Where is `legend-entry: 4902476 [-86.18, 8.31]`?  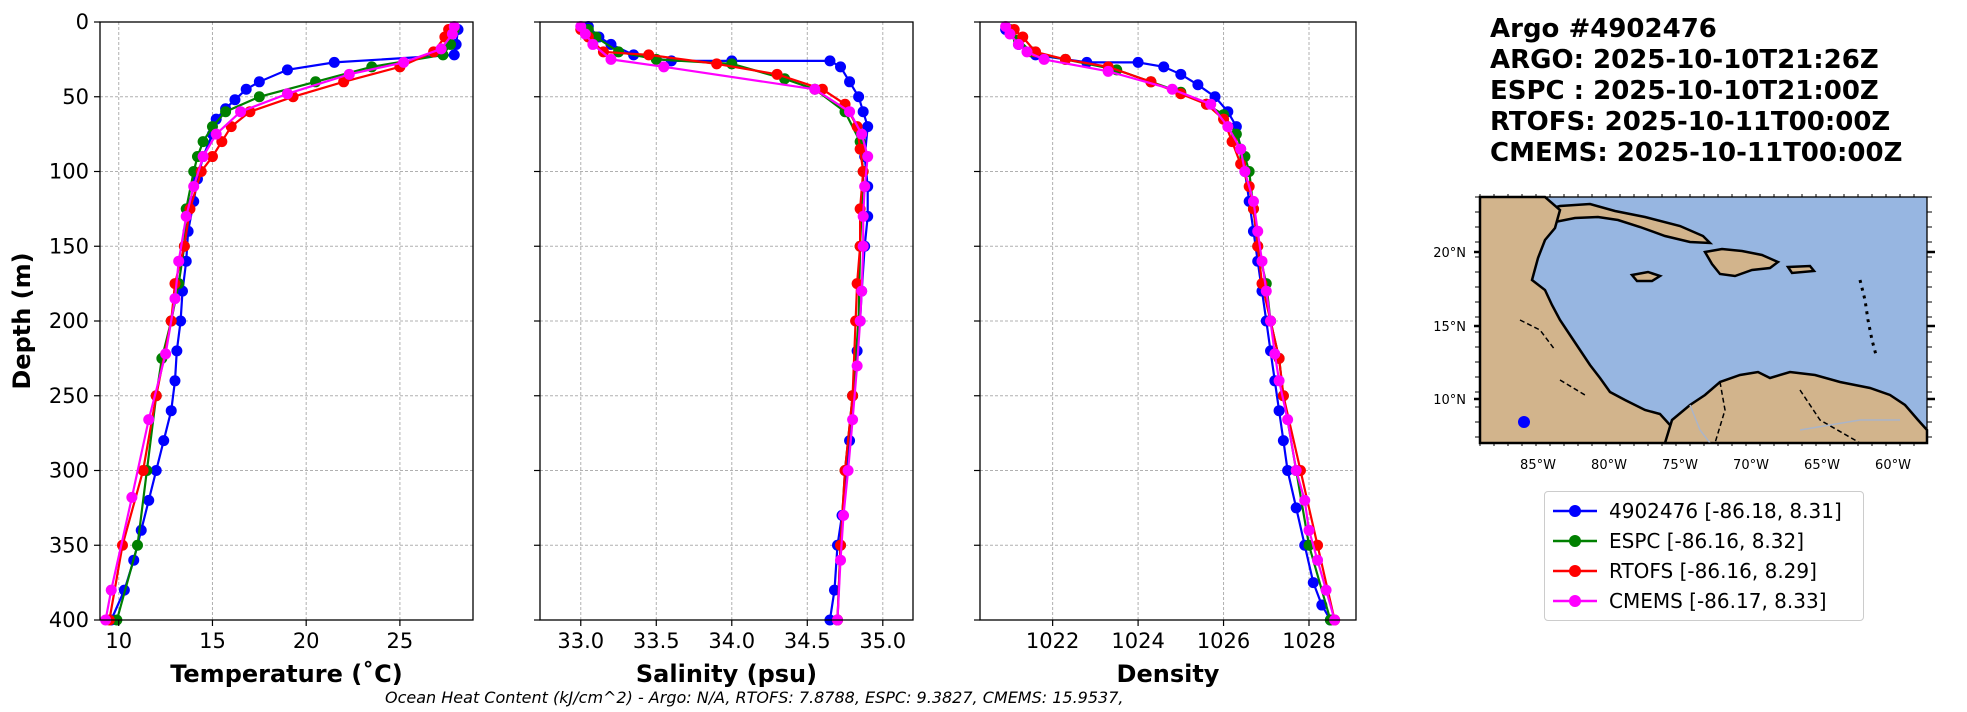 legend-entry: 4902476 [-86.18, 8.31] is located at coordinates (1704, 511).